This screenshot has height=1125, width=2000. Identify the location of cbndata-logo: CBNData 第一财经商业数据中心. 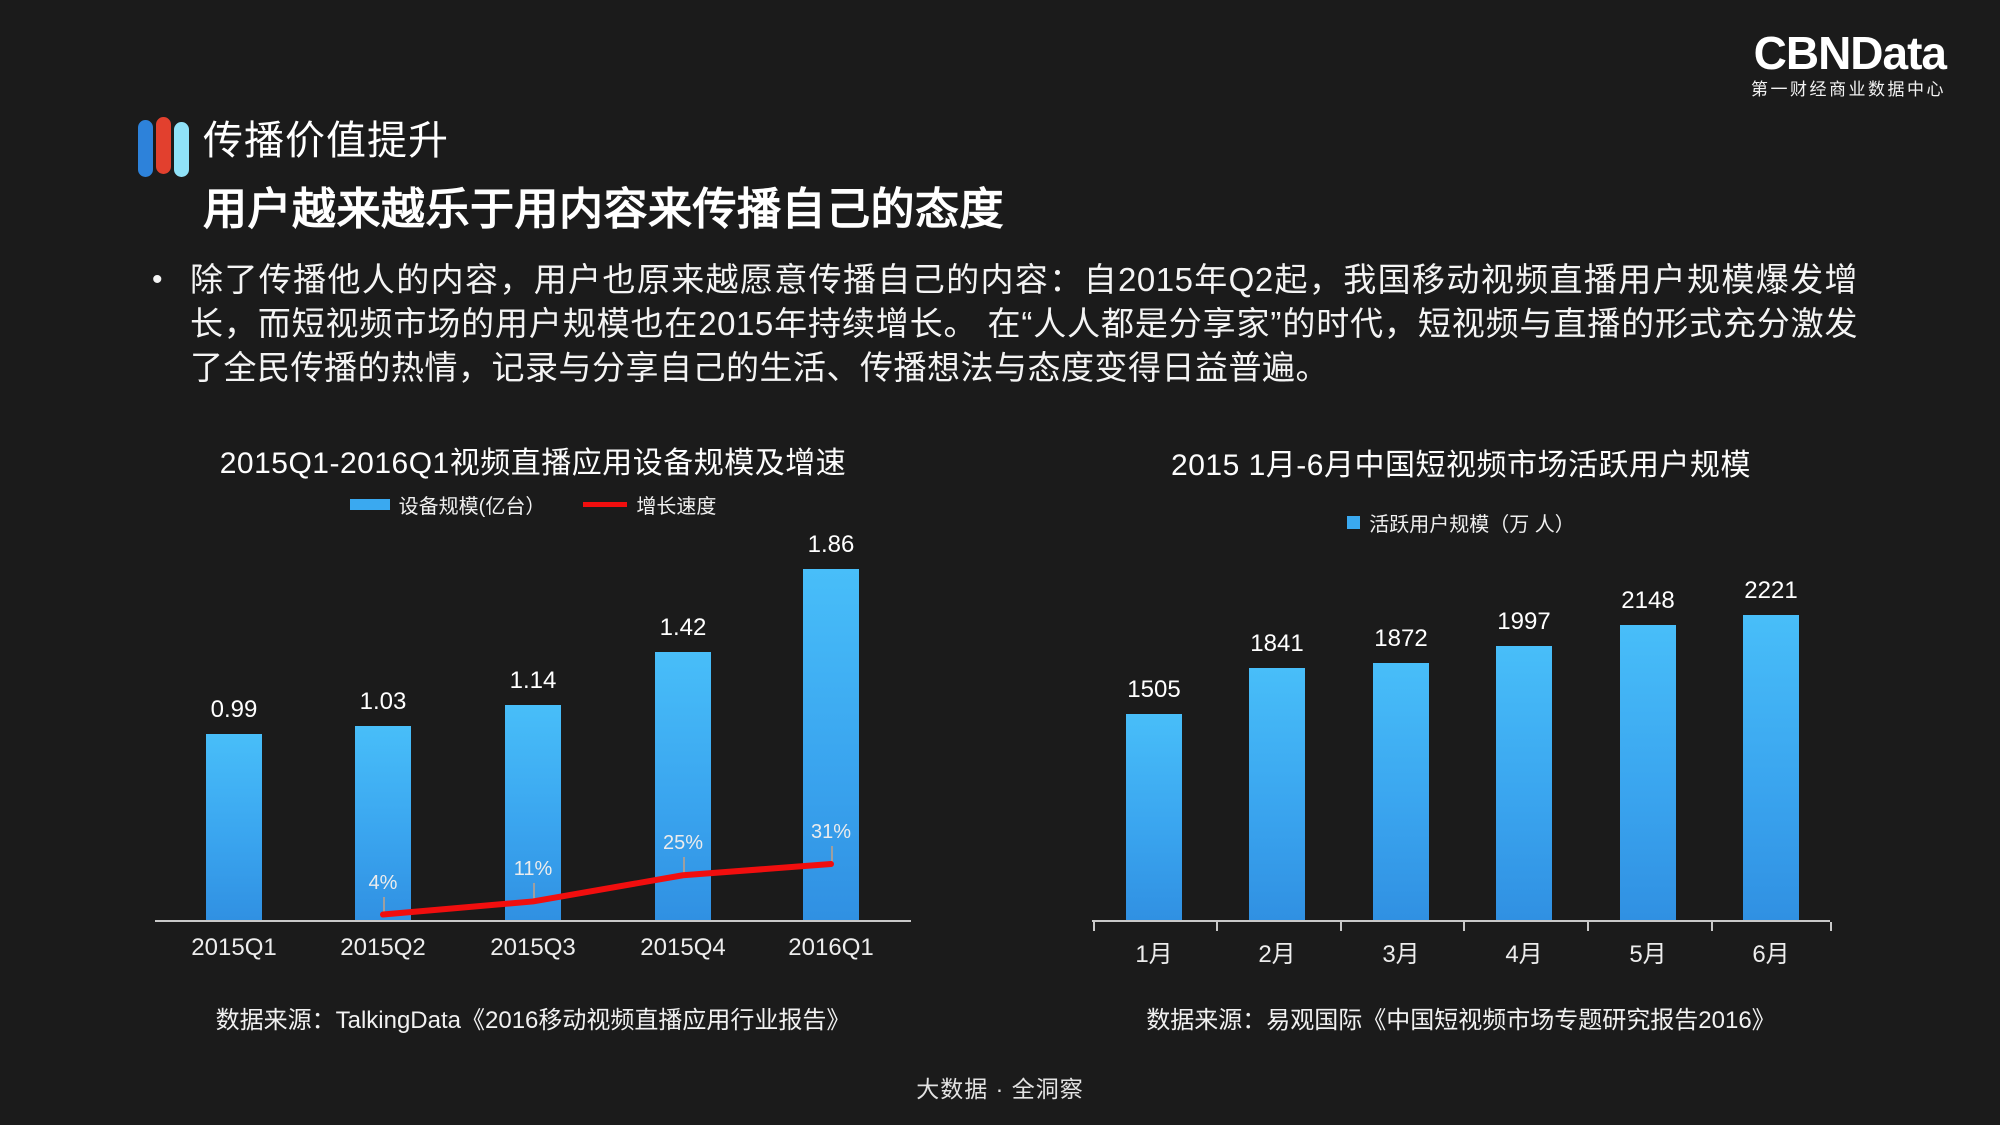
(1849, 63).